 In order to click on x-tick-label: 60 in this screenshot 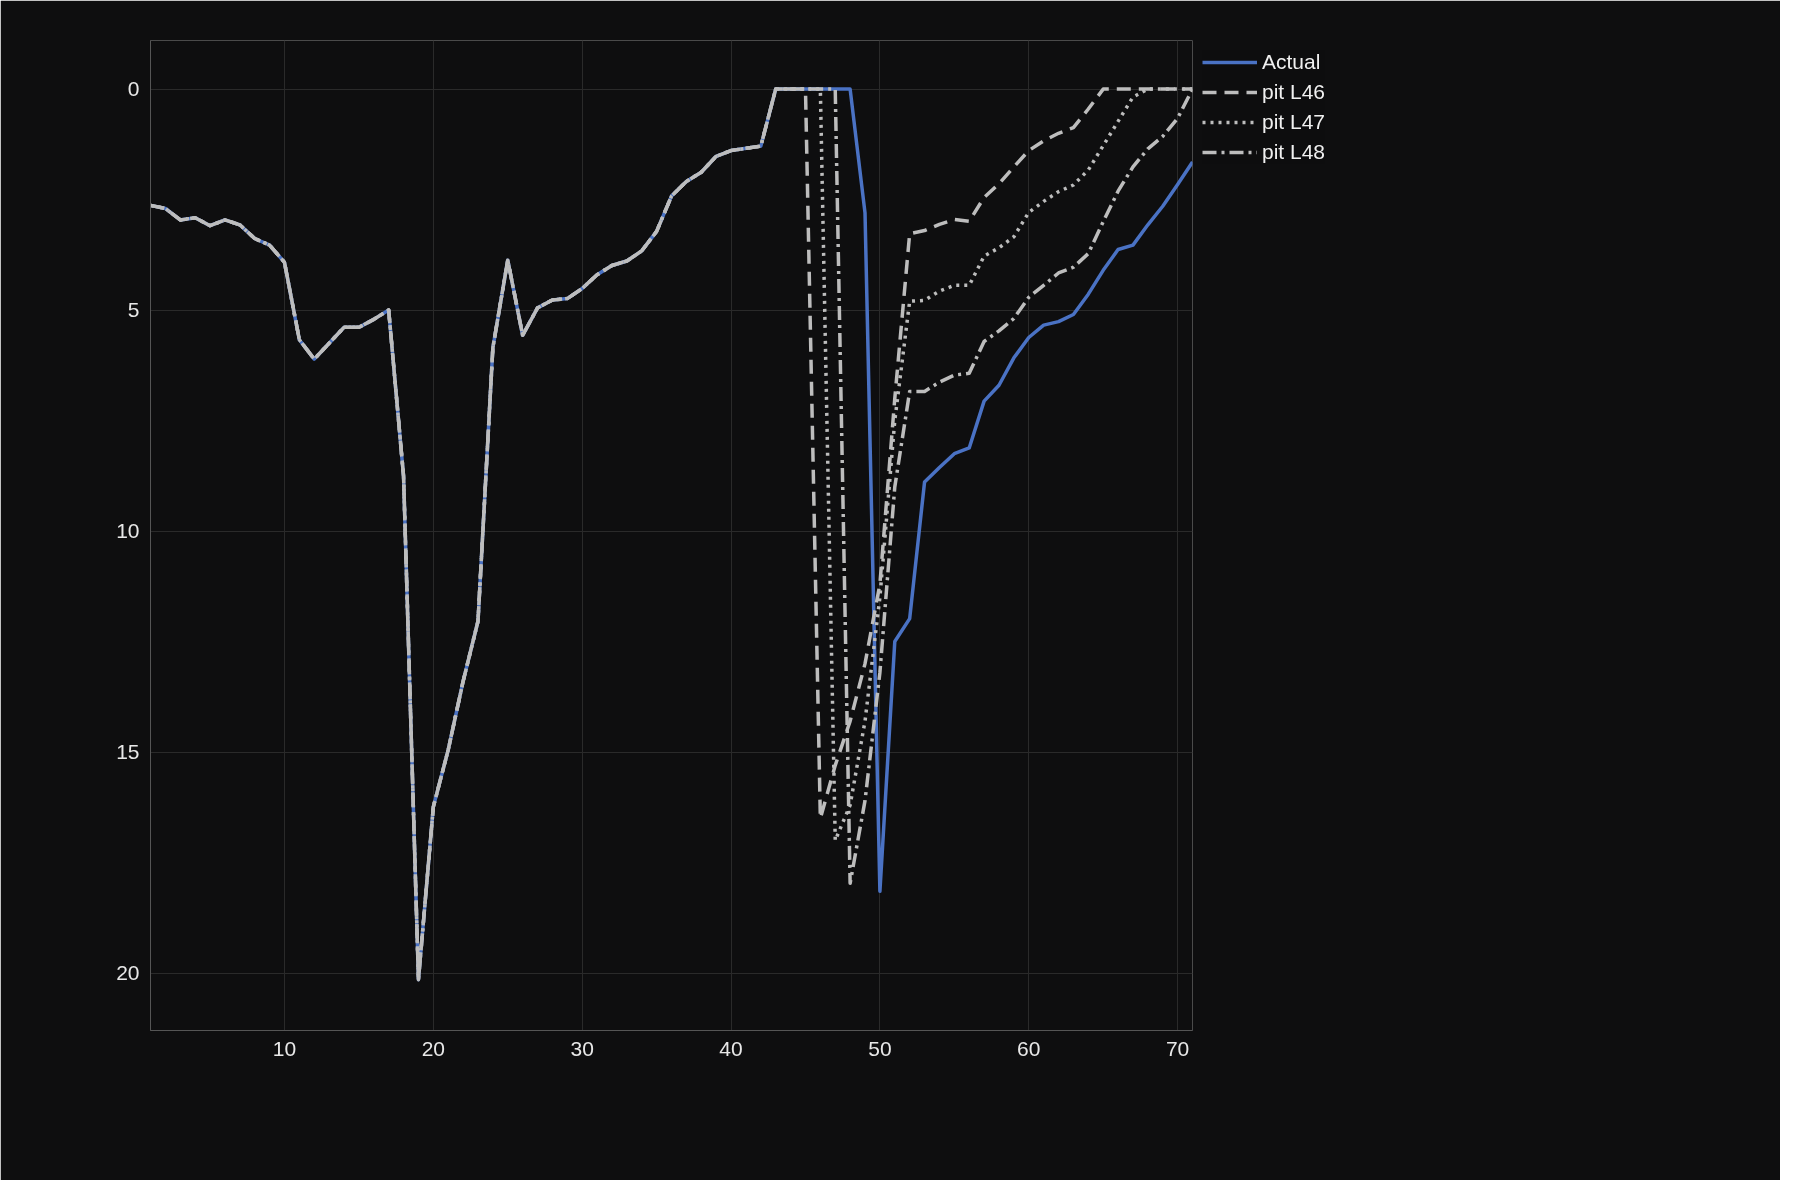, I will do `click(1029, 1048)`.